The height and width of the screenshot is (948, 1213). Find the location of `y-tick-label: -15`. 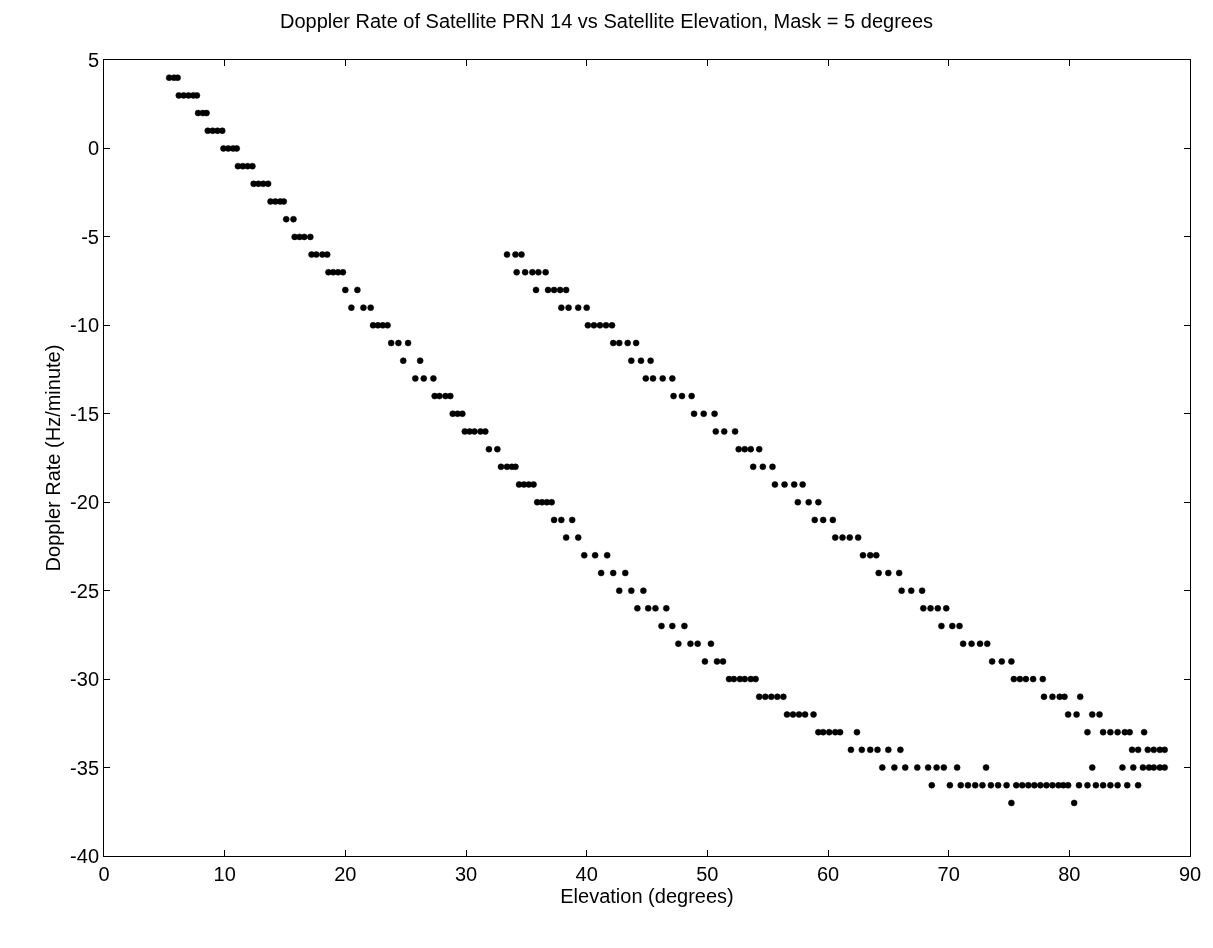

y-tick-label: -15 is located at coordinates (84, 413).